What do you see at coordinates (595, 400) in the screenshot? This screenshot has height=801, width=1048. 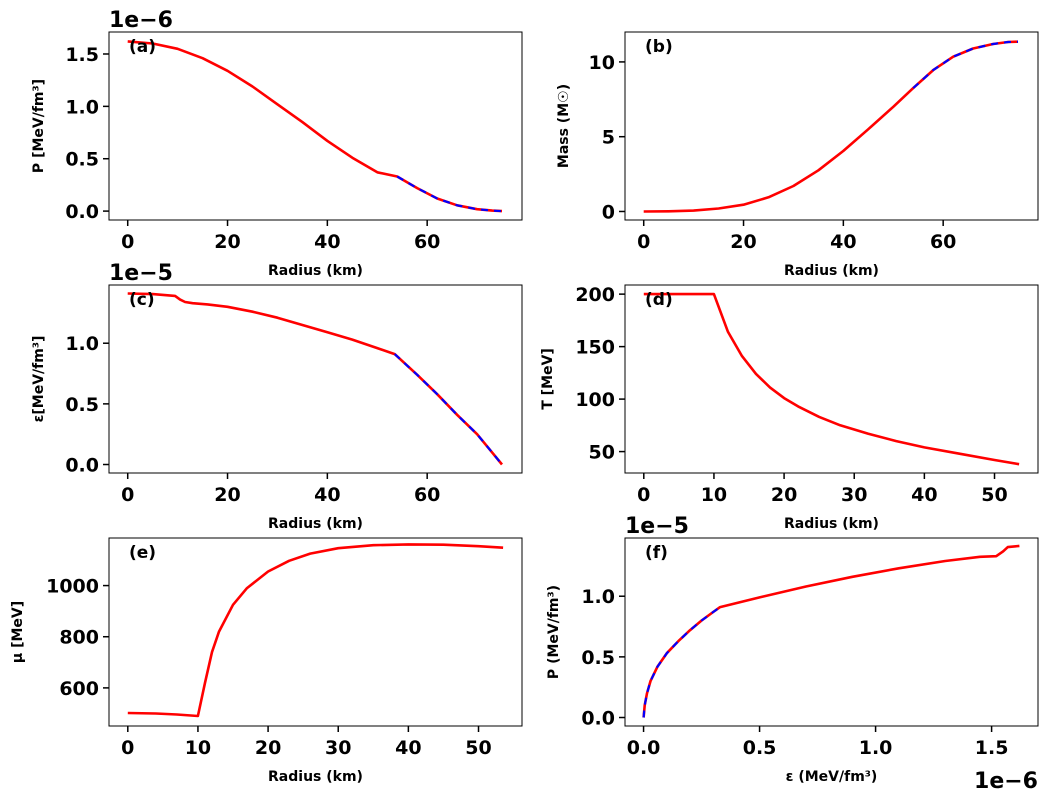 I see `y-tick-label: 100` at bounding box center [595, 400].